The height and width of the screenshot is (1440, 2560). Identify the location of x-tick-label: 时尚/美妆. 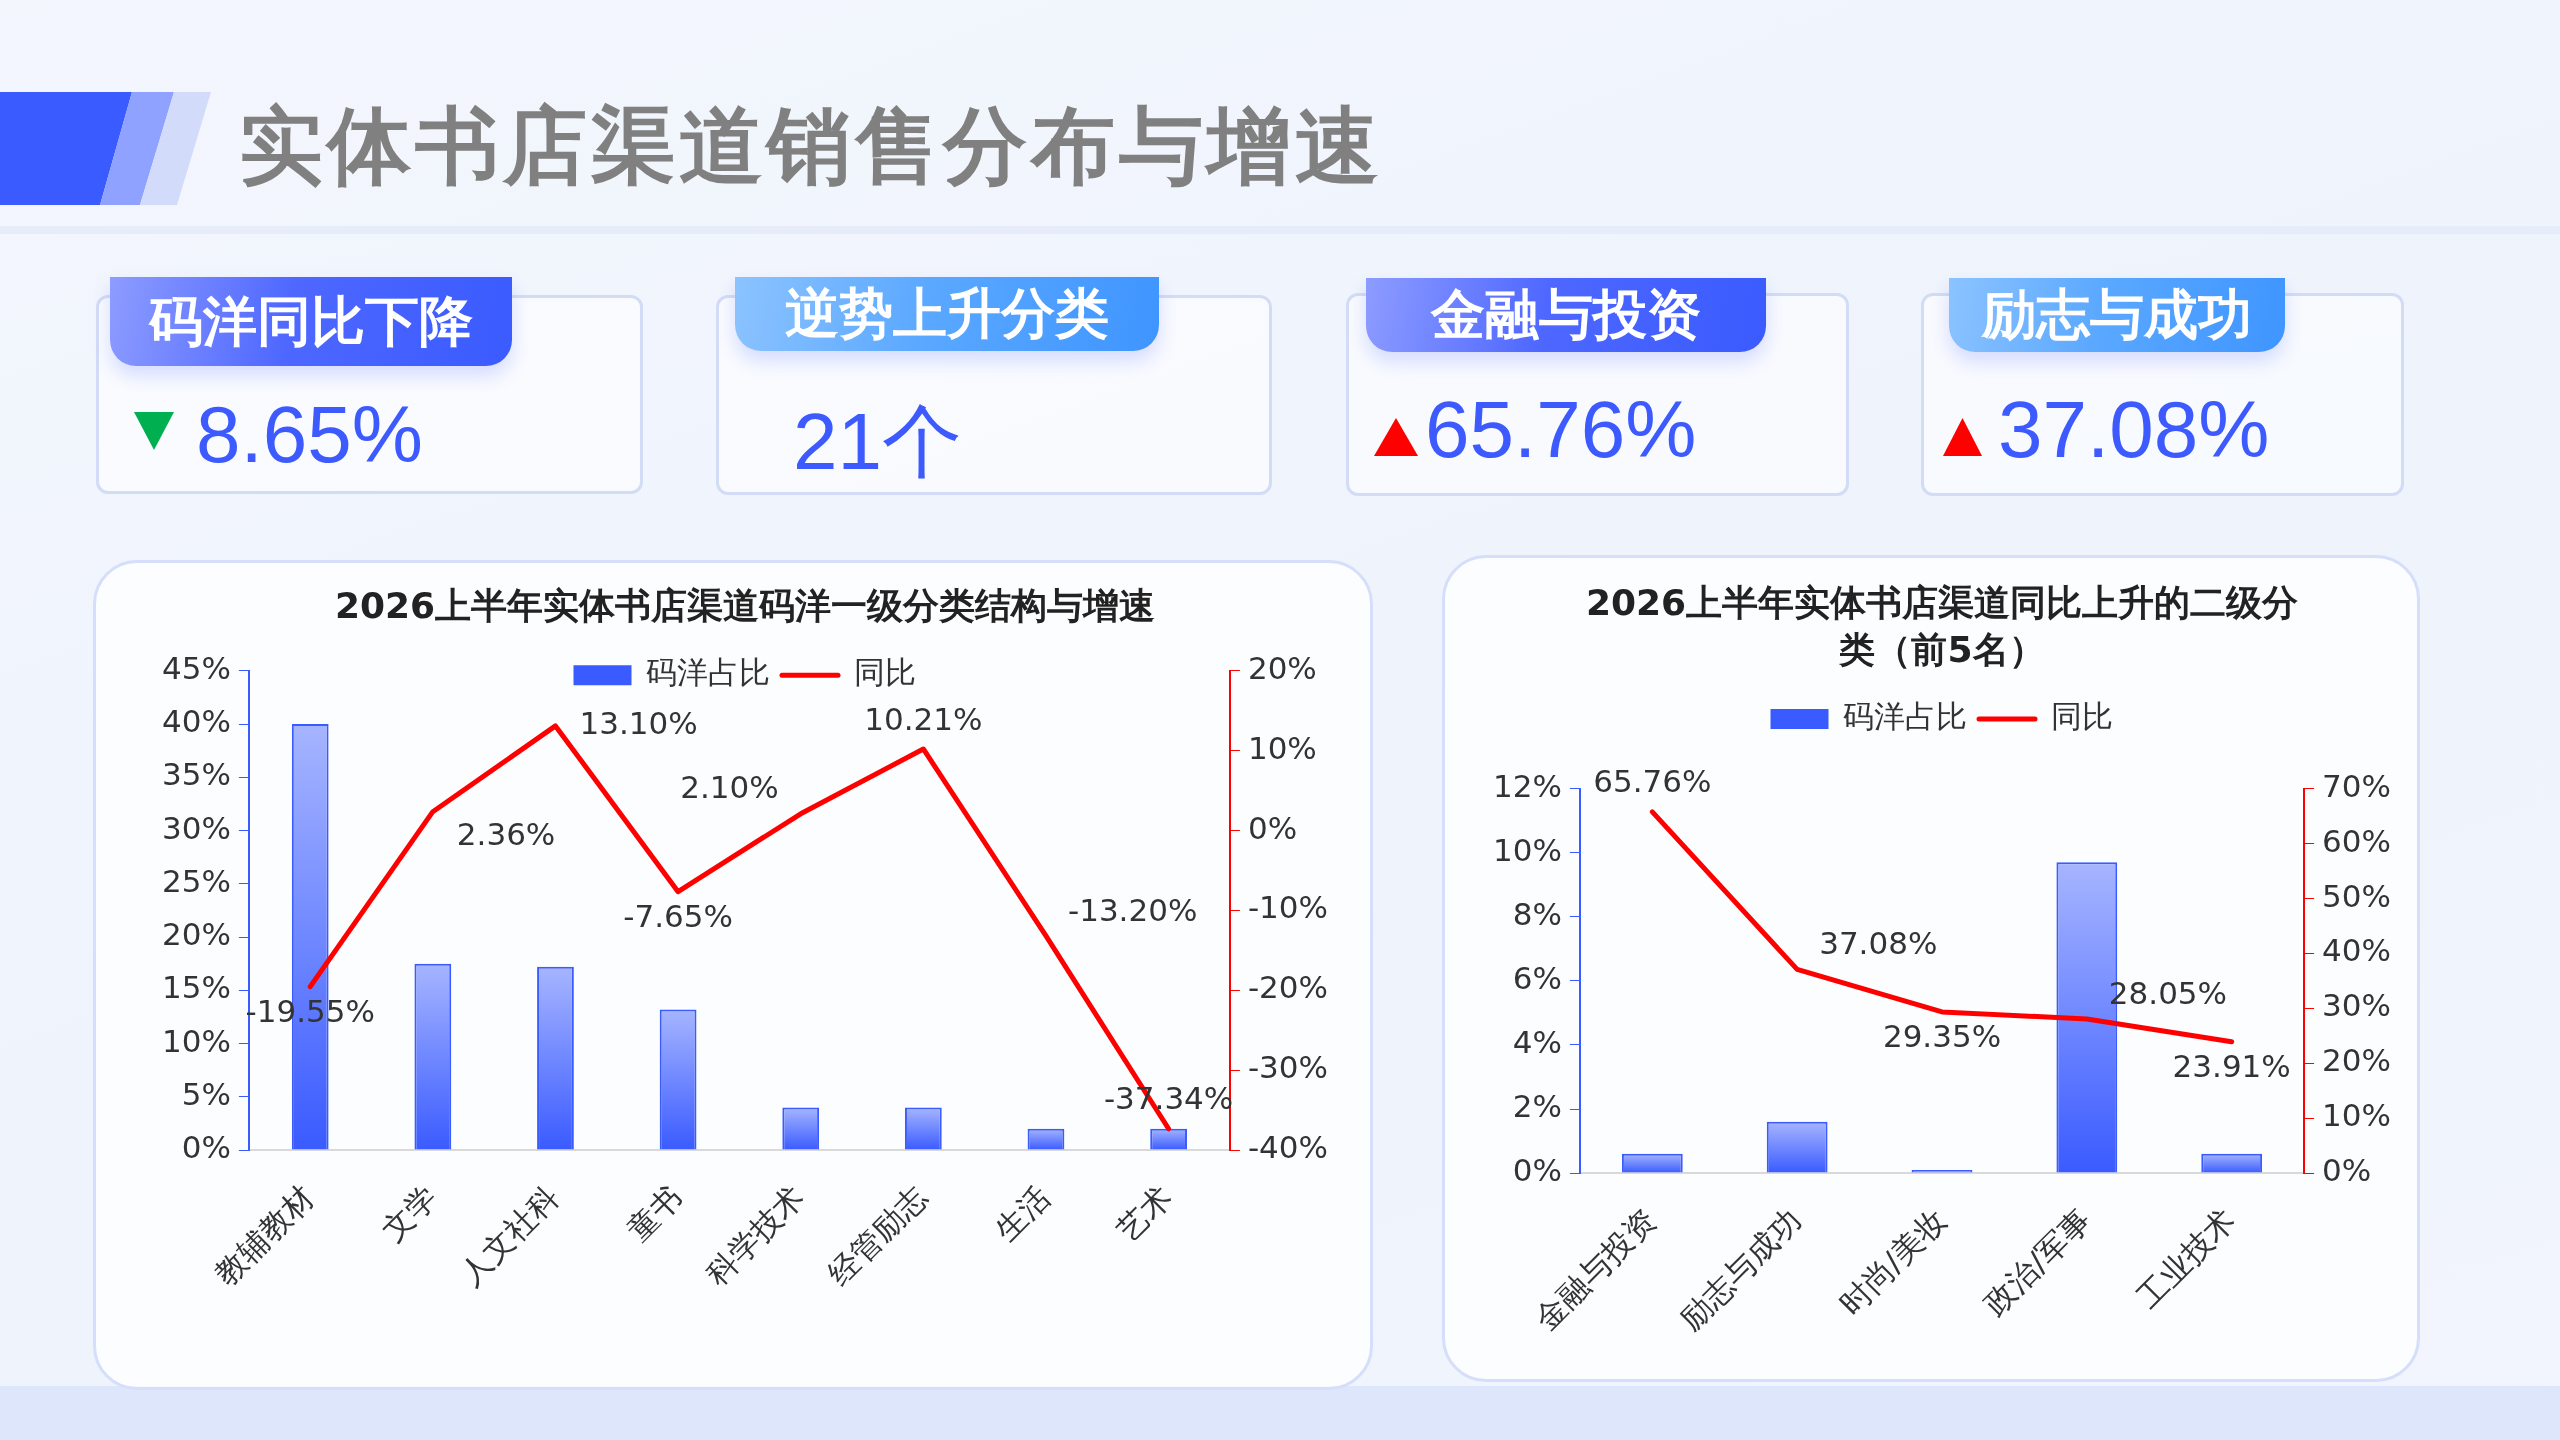
(1892, 1261).